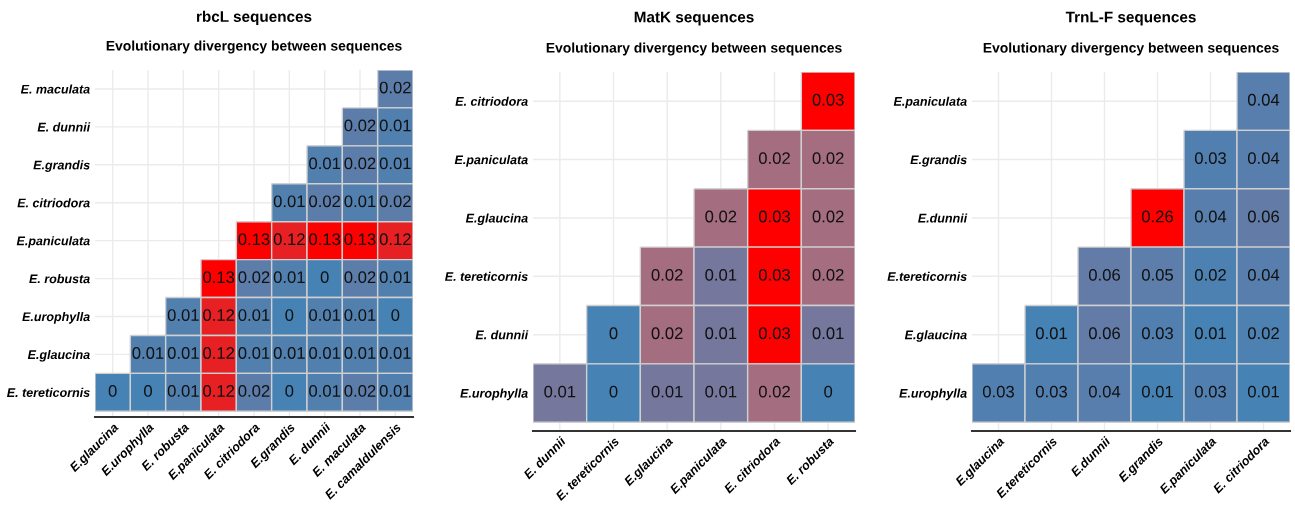 This screenshot has height=509, width=1295. Describe the element at coordinates (927, 276) in the screenshot. I see `y-tick-label: E.tereticornis` at that location.